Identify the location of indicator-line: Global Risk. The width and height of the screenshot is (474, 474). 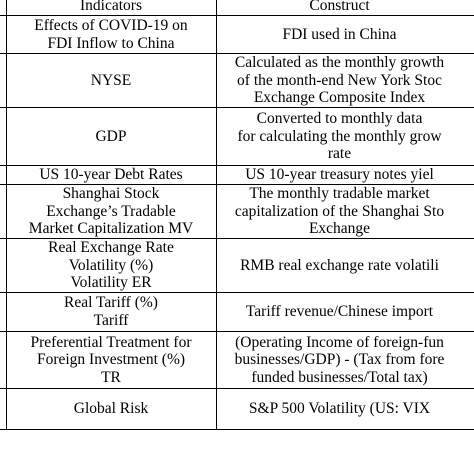
(111, 409).